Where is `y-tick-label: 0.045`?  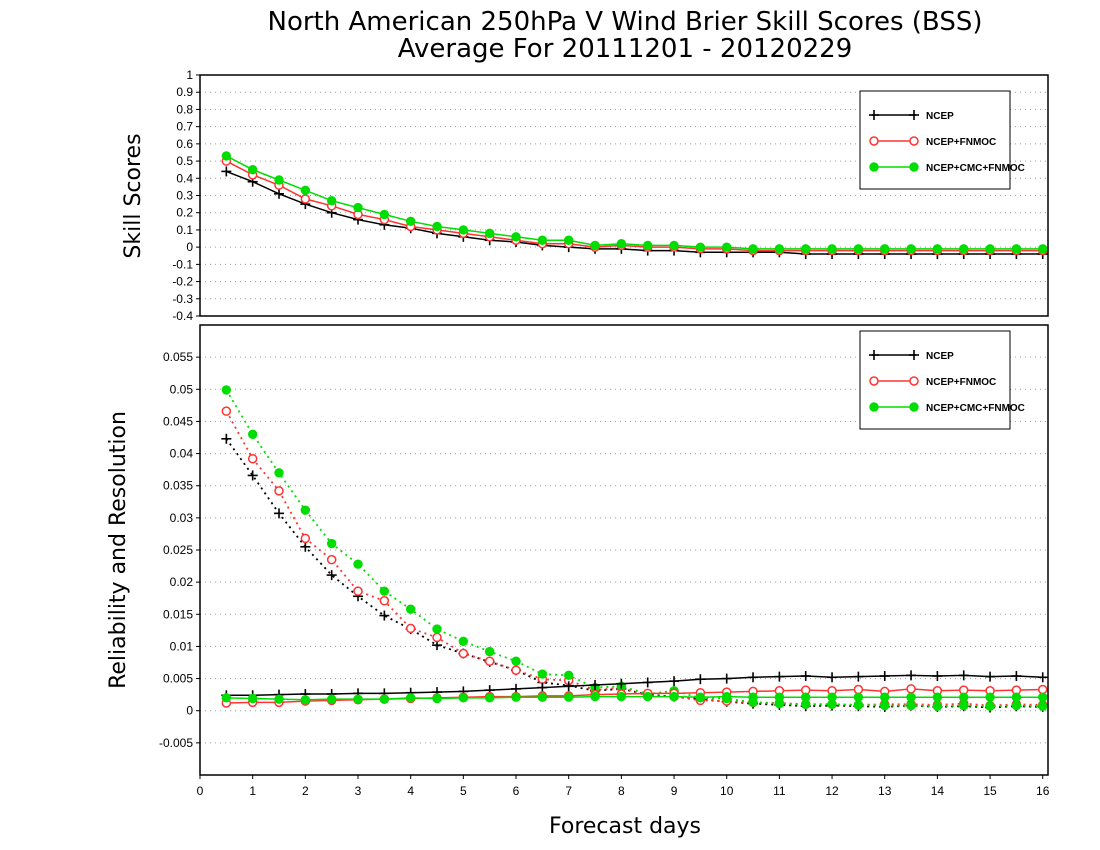 y-tick-label: 0.045 is located at coordinates (178, 421).